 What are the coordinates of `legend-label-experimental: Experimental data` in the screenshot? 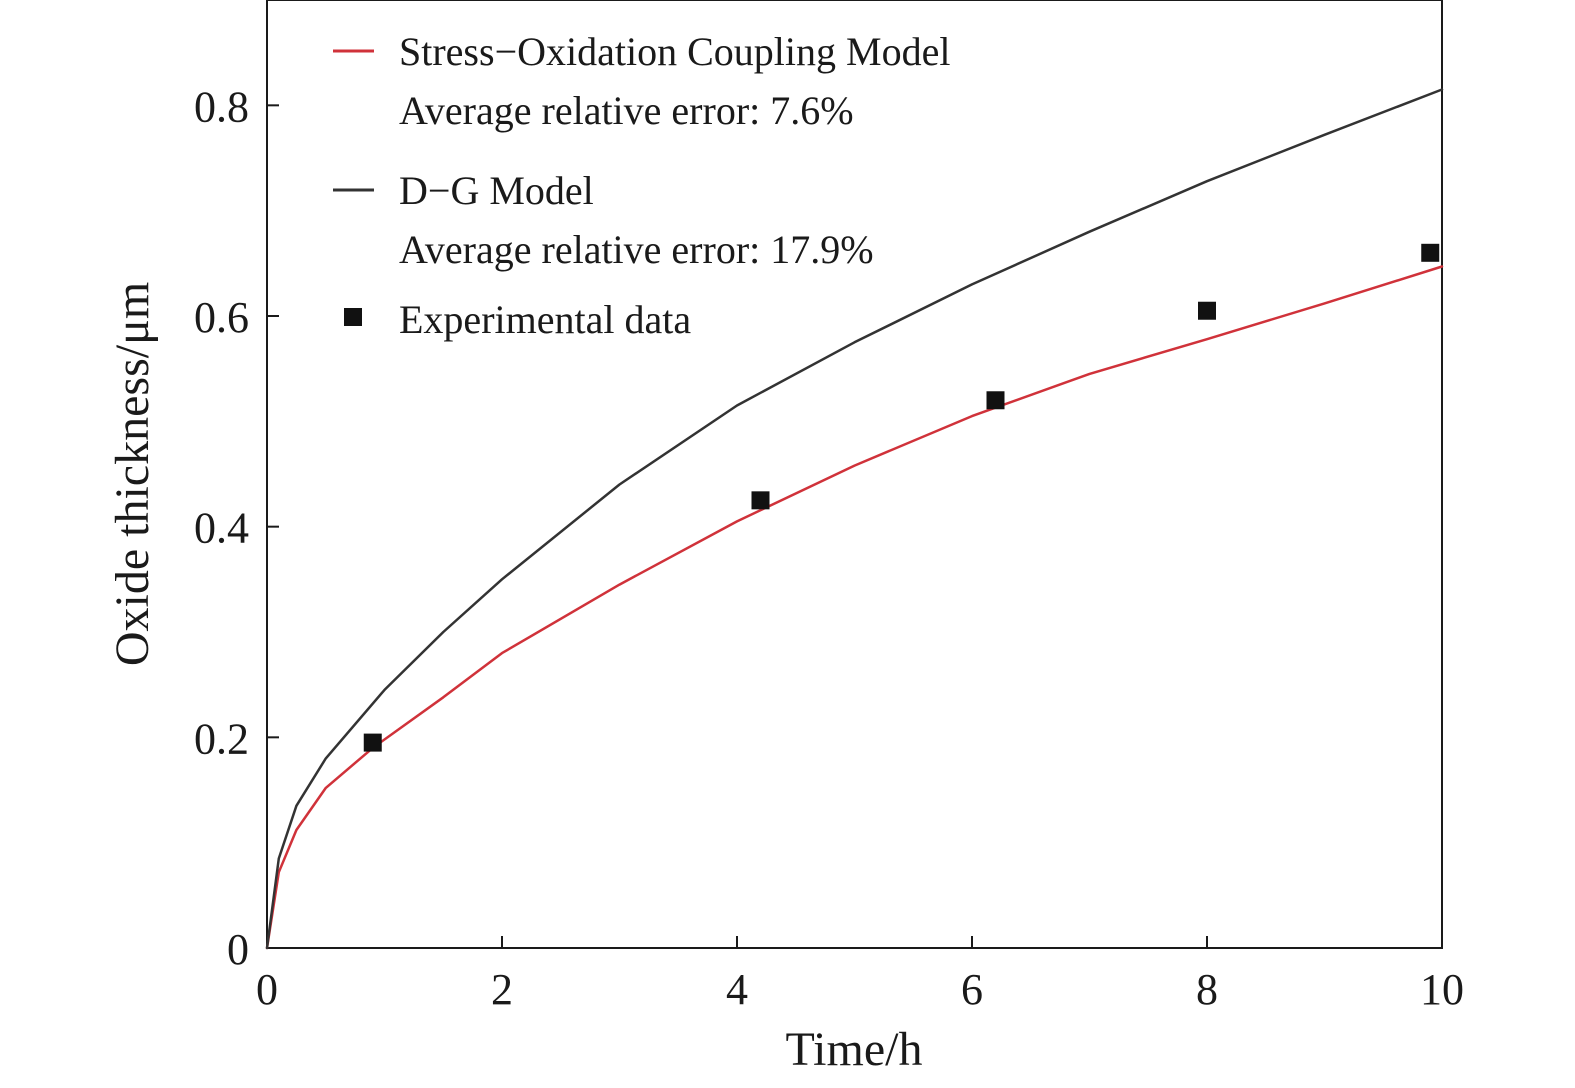 It's located at (545, 319).